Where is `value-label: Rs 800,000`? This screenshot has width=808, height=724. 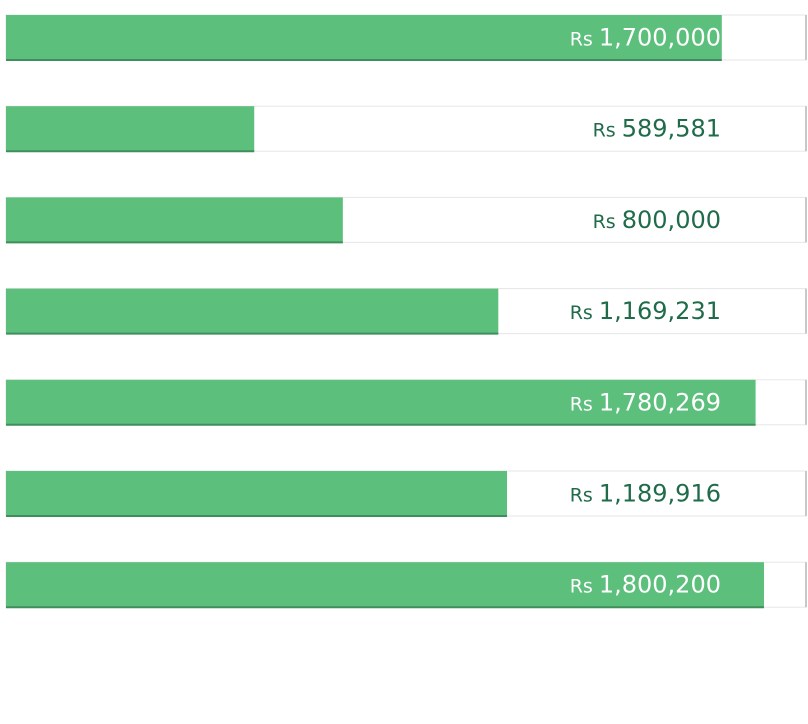 value-label: Rs 800,000 is located at coordinates (657, 220).